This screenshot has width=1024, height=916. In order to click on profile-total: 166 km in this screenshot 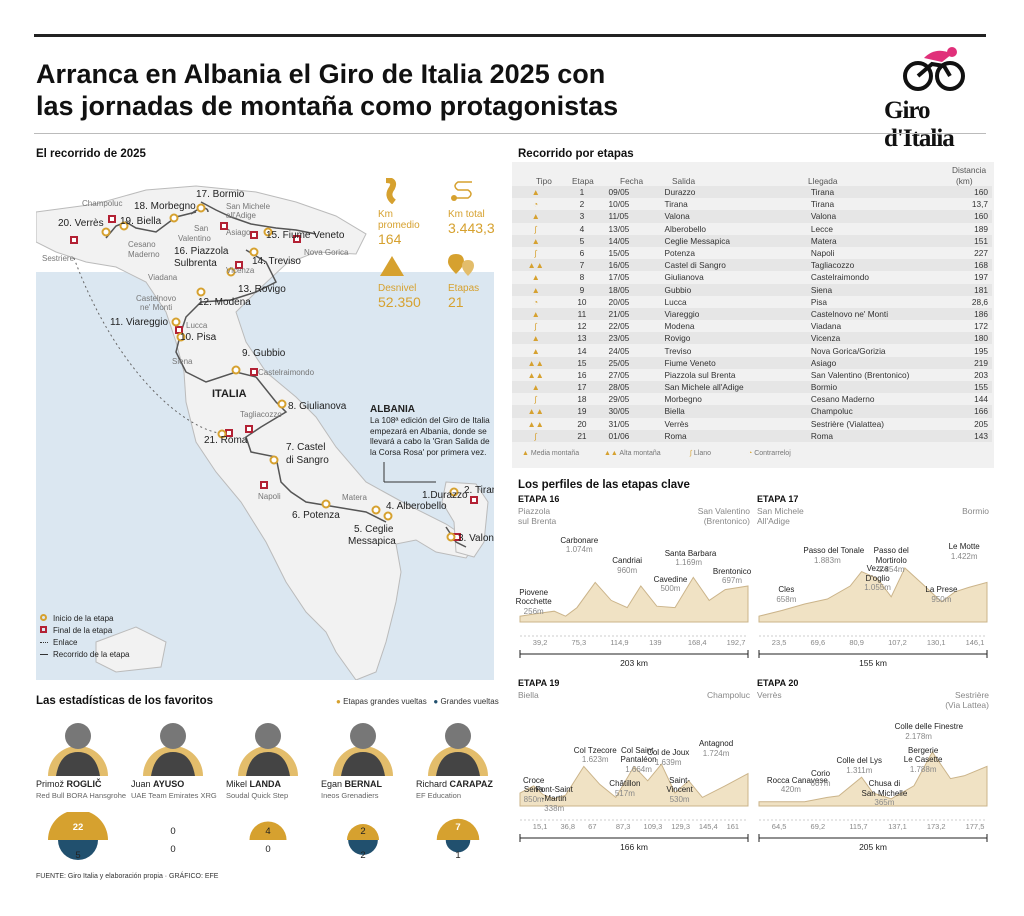, I will do `click(634, 847)`.